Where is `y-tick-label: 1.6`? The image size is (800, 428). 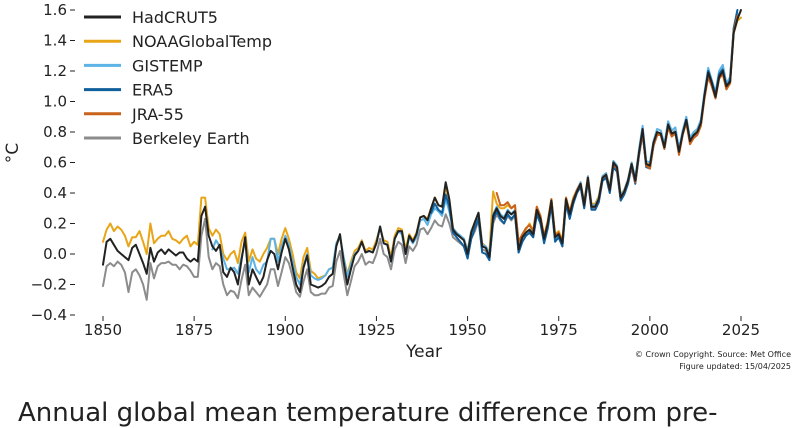 y-tick-label: 1.6 is located at coordinates (55, 10).